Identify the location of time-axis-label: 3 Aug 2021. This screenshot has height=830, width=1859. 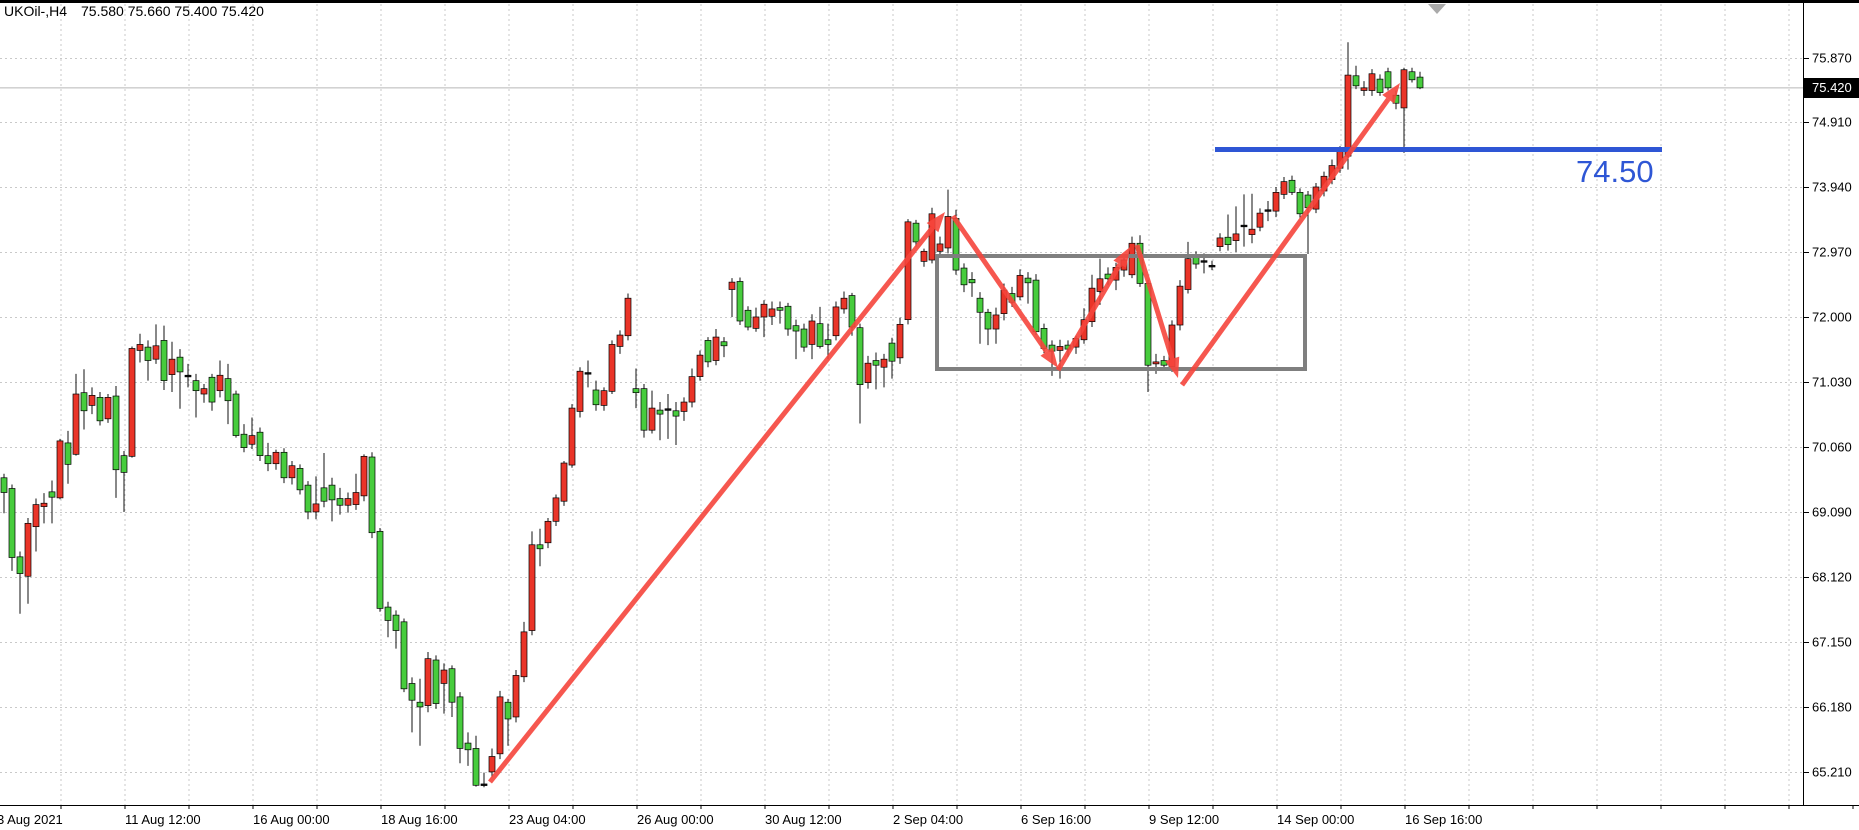
(31, 819).